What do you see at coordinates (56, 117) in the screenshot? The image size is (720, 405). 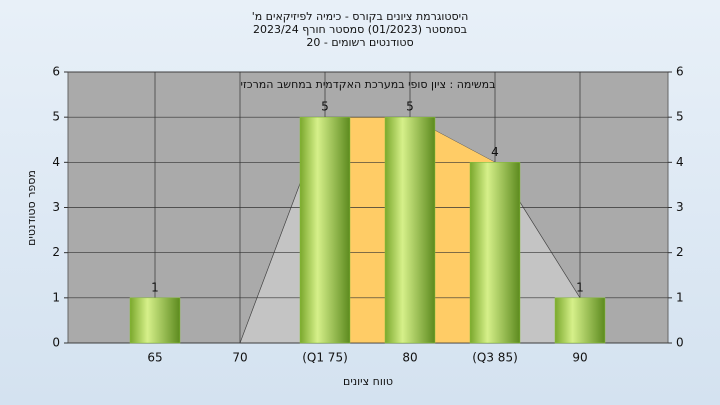 I see `y-tick-label: 5` at bounding box center [56, 117].